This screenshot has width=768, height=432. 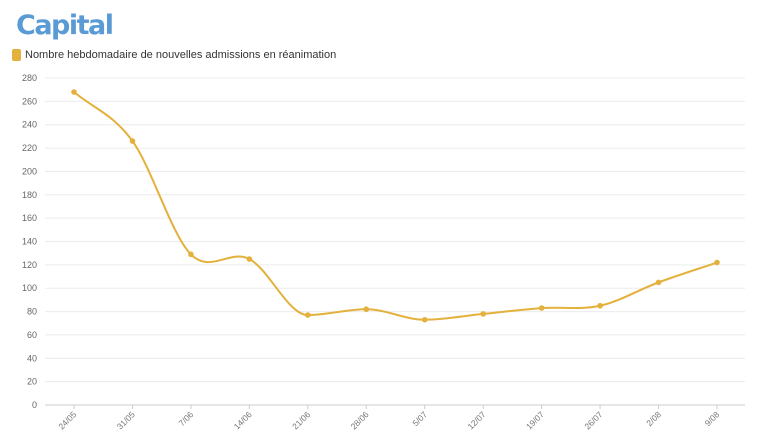 What do you see at coordinates (419, 418) in the screenshot?
I see `x-tick-label: 5/07` at bounding box center [419, 418].